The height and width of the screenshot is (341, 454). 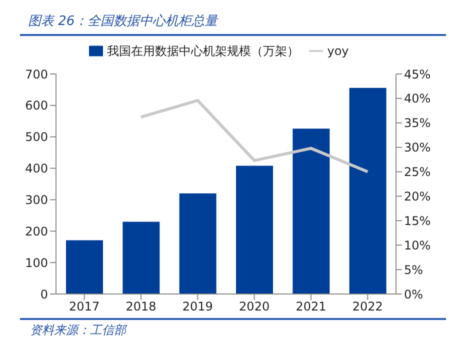 What do you see at coordinates (36, 263) in the screenshot?
I see `y-tick-label: 100` at bounding box center [36, 263].